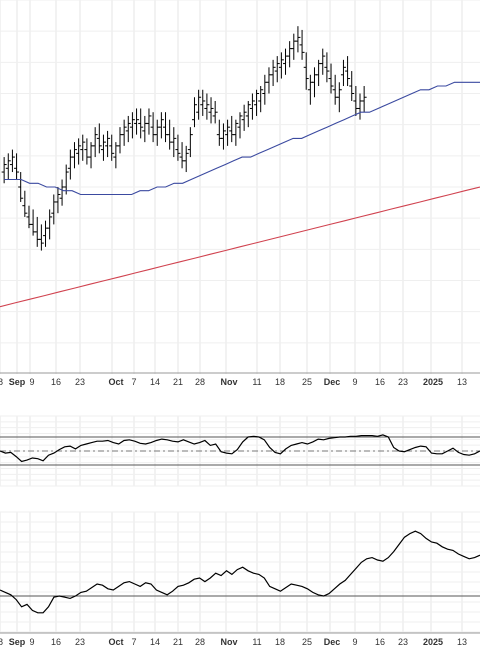 This screenshot has height=650, width=480. Describe the element at coordinates (280, 642) in the screenshot. I see `x-tick-label: 18` at that location.